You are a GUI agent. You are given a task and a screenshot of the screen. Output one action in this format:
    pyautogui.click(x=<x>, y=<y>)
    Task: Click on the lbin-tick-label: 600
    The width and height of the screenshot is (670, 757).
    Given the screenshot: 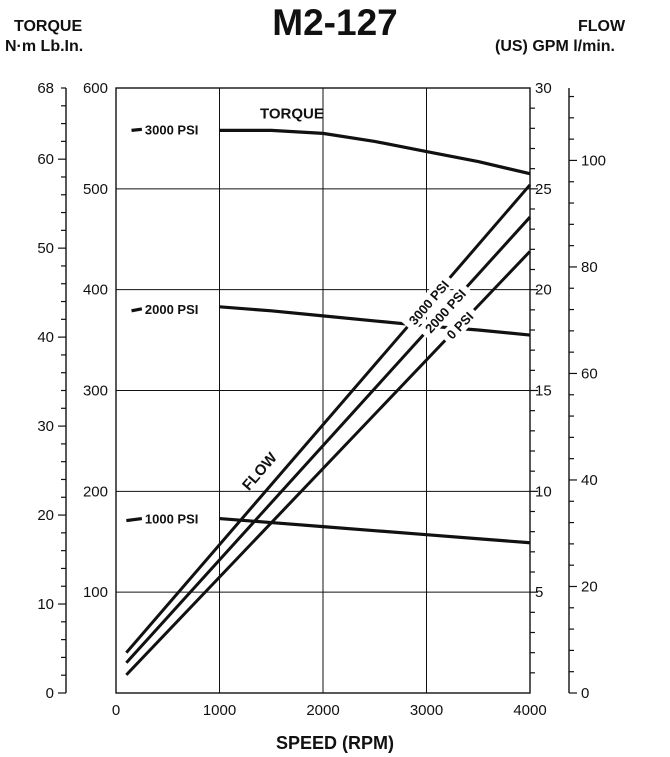 What is the action you would take?
    pyautogui.click(x=95, y=88)
    